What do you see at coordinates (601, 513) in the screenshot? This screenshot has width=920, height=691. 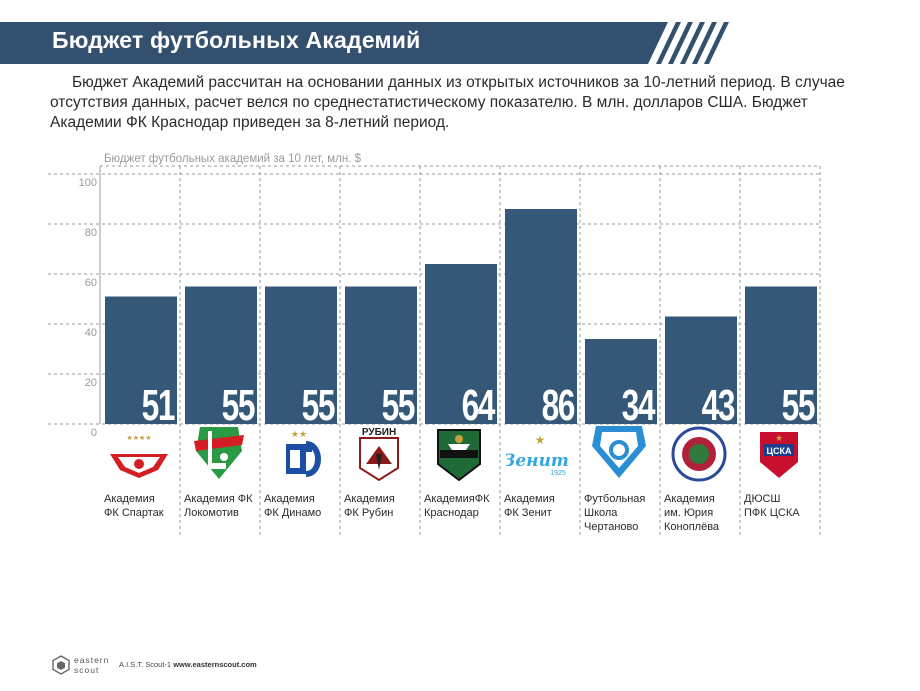 I see `team-label-line: Школа` at bounding box center [601, 513].